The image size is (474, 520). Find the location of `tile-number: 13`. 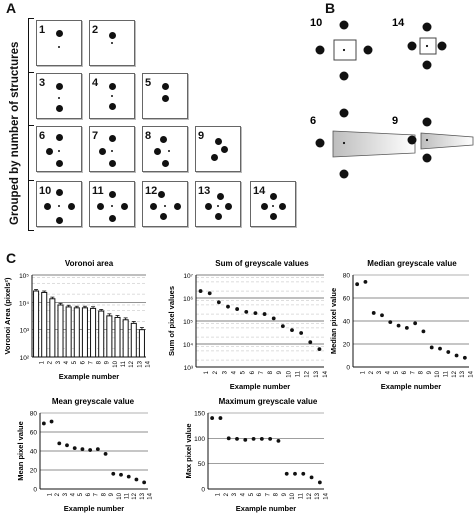

tile-number: 13 is located at coordinates (204, 191).